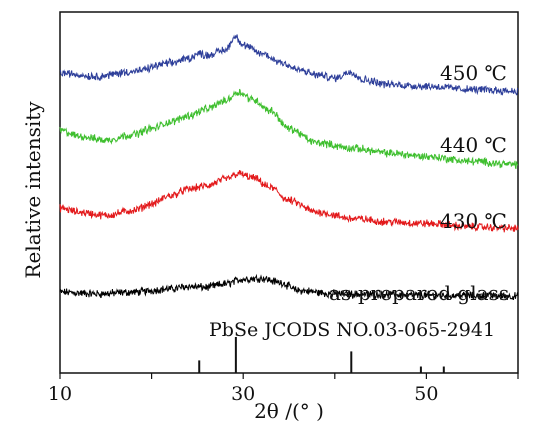  What do you see at coordinates (426, 394) in the screenshot?
I see `x-tick-label-50: 50` at bounding box center [426, 394].